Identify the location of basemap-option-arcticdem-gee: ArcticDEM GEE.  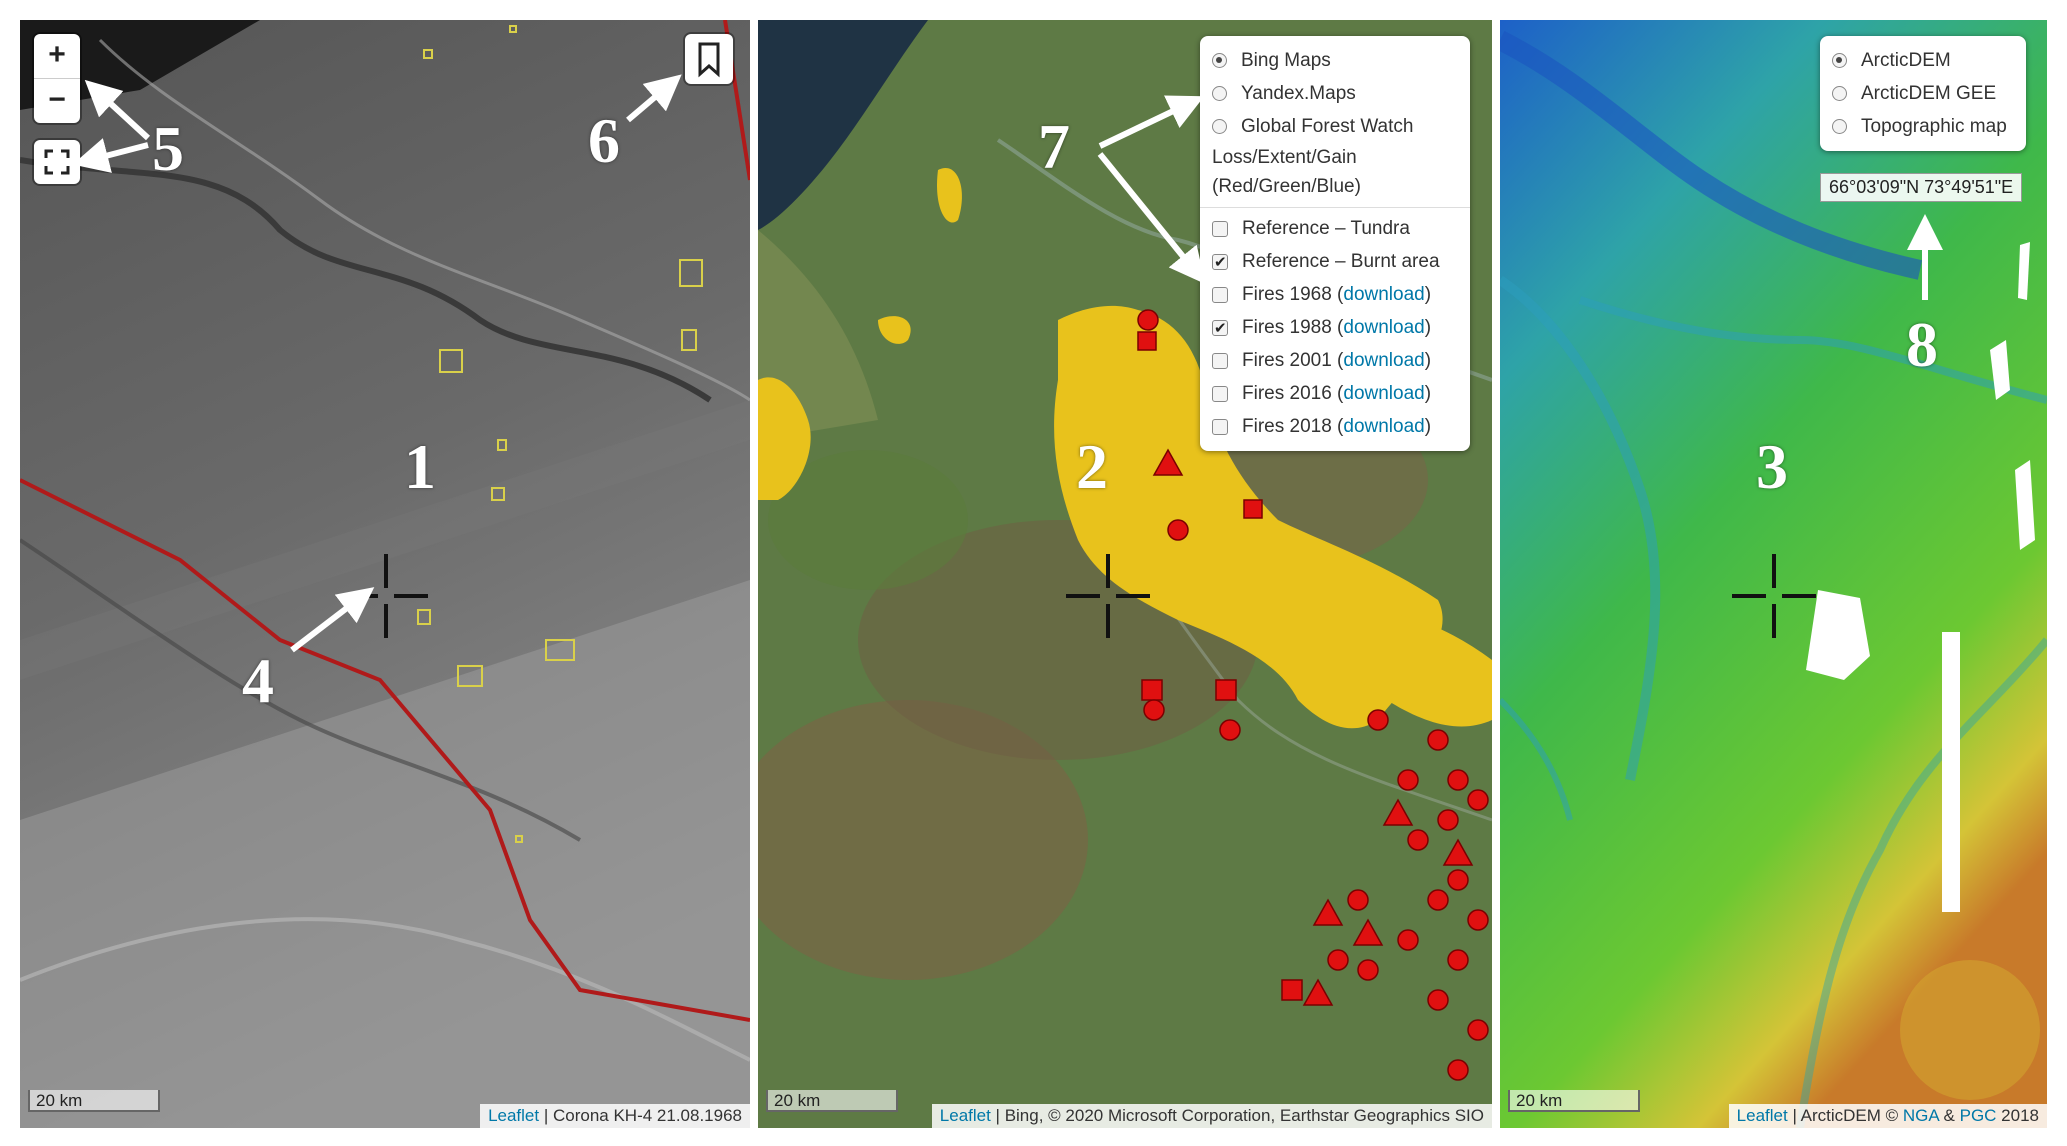
(1923, 93).